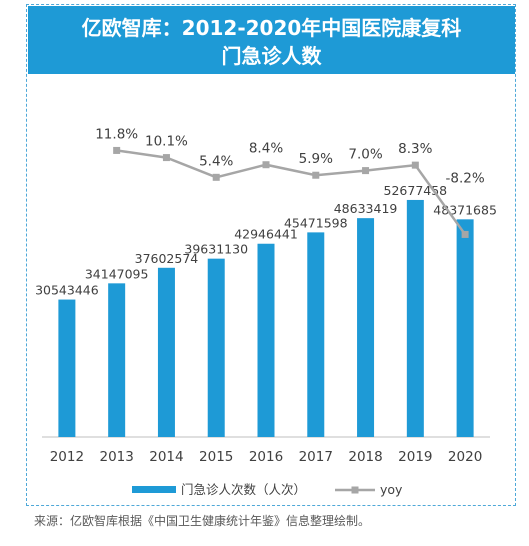  What do you see at coordinates (465, 234) in the screenshot?
I see `yoy-marker-2020` at bounding box center [465, 234].